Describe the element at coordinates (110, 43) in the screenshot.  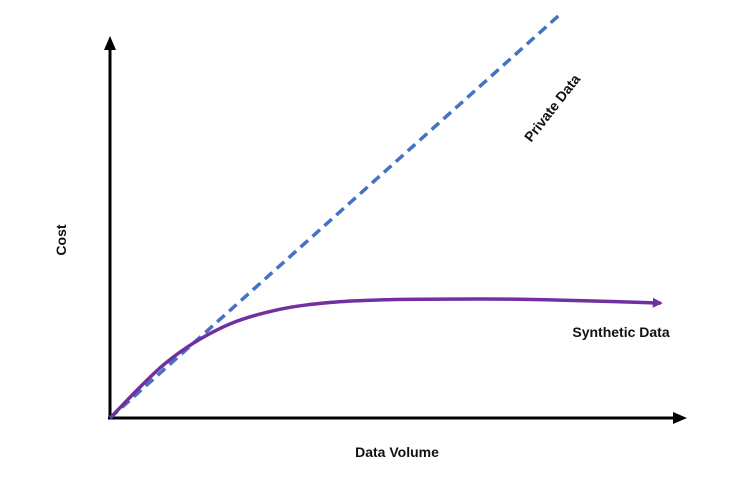
I see `y-axis-arrow-icon` at that location.